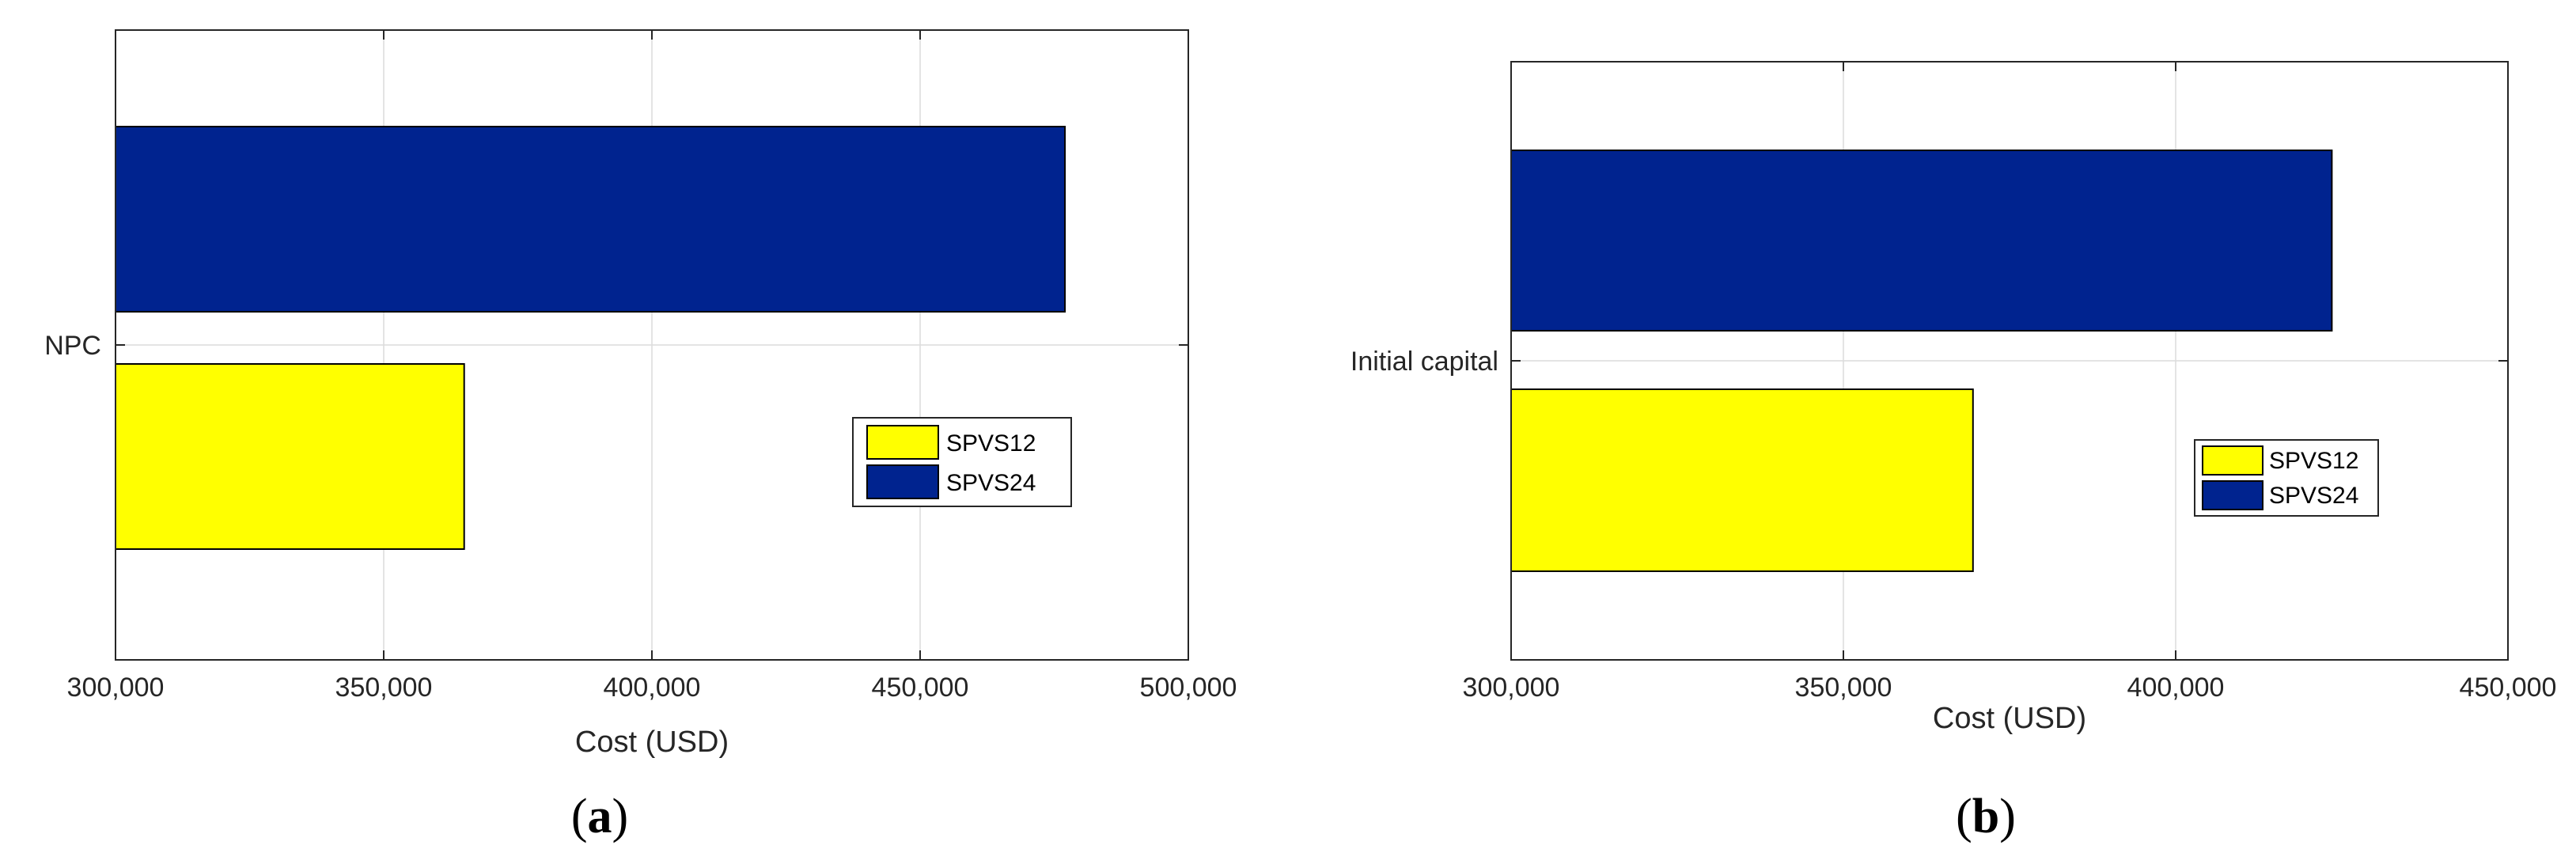 The height and width of the screenshot is (864, 2576). What do you see at coordinates (1424, 362) in the screenshot?
I see `y-category-label: Initial capital` at bounding box center [1424, 362].